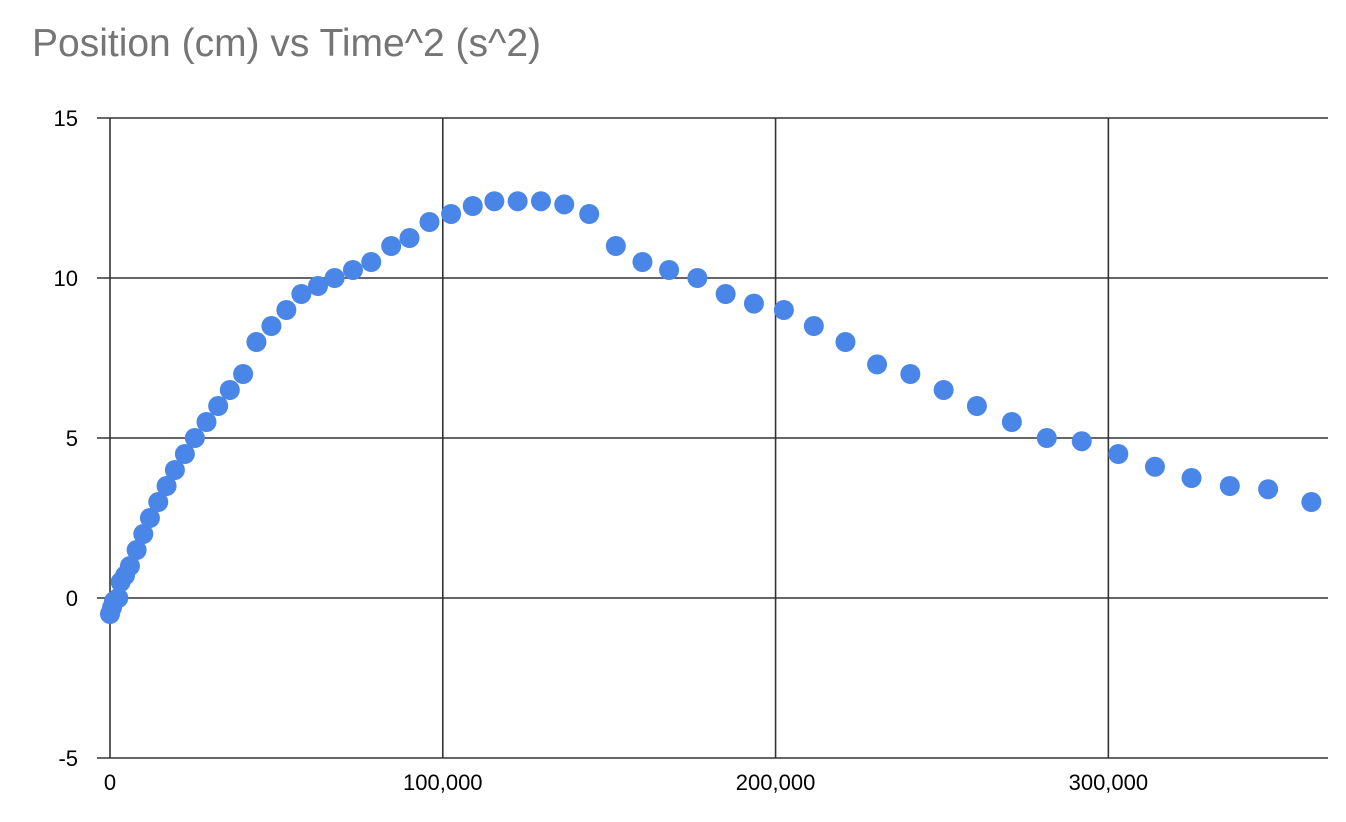  What do you see at coordinates (626, 782) in the screenshot?
I see `x-axis-tick-labels: 0 100,000 200,000 300,000` at bounding box center [626, 782].